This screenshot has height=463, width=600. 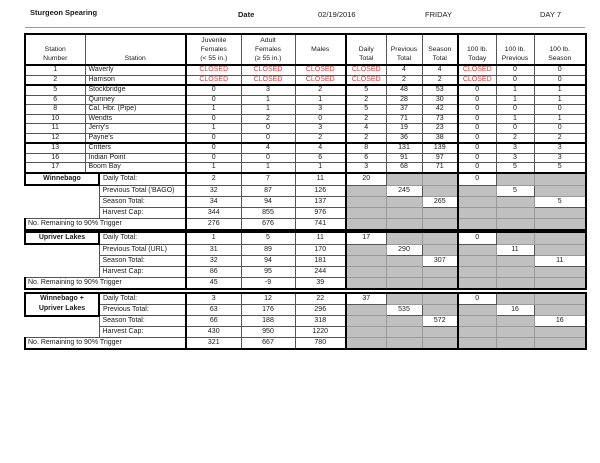 What do you see at coordinates (62, 178) in the screenshot?
I see `summary-label-line: Winnebago` at bounding box center [62, 178].